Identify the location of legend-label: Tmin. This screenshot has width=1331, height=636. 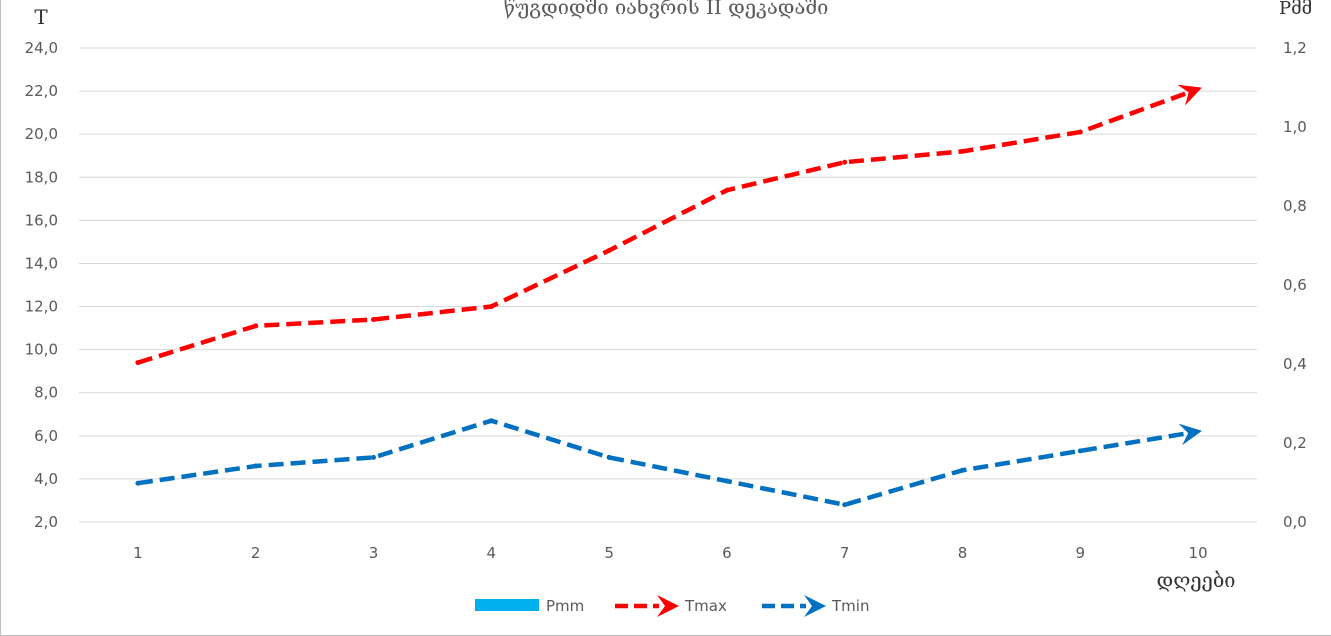
(850, 606).